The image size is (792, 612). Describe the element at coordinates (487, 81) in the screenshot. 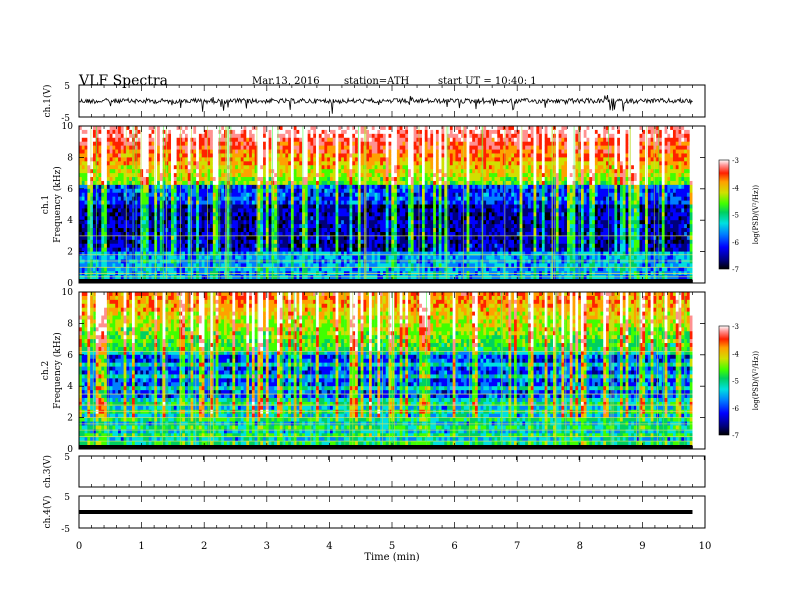

I see `start-time-label: start UT = 10:40: 1` at that location.